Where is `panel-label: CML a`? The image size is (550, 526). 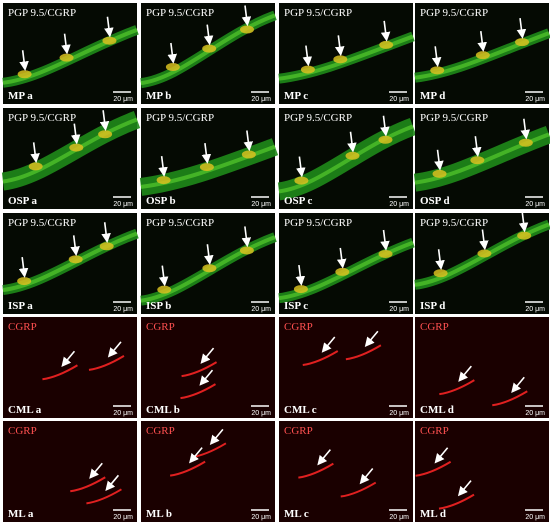 panel-label: CML a is located at coordinates (25, 410).